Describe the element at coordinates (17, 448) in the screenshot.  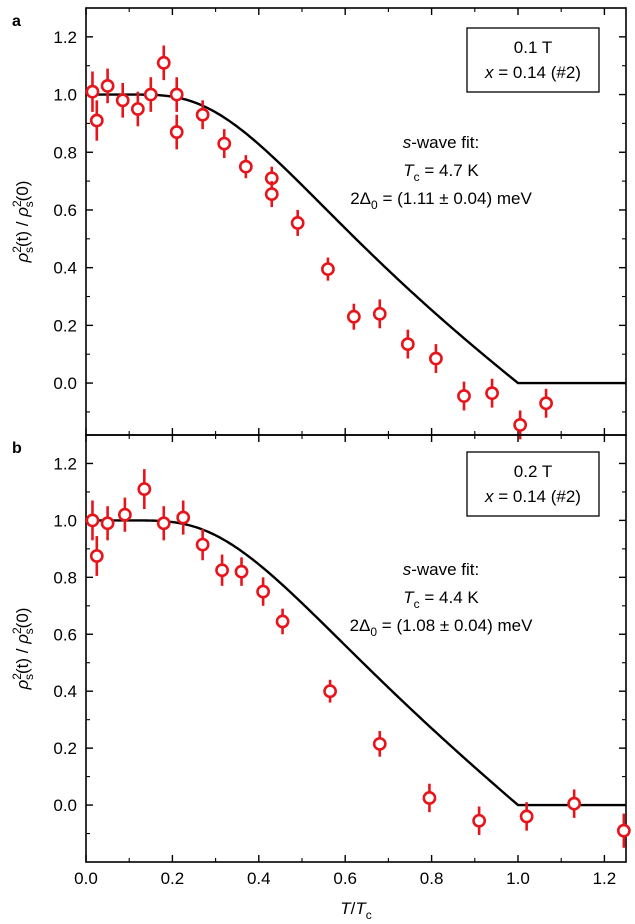
I see `panel-letter: b` at that location.